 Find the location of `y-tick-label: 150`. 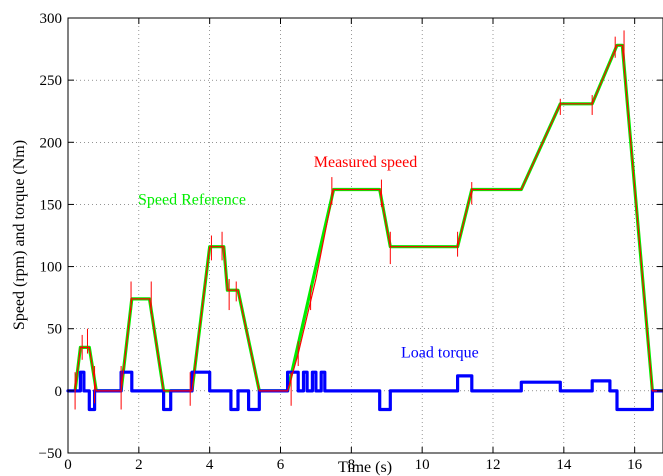

y-tick-label: 150 is located at coordinates (51, 205).